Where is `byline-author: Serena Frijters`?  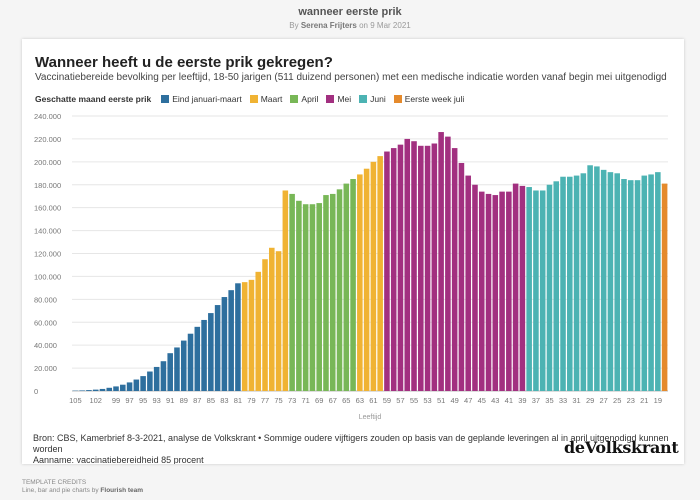 byline-author: Serena Frijters is located at coordinates (328, 25).